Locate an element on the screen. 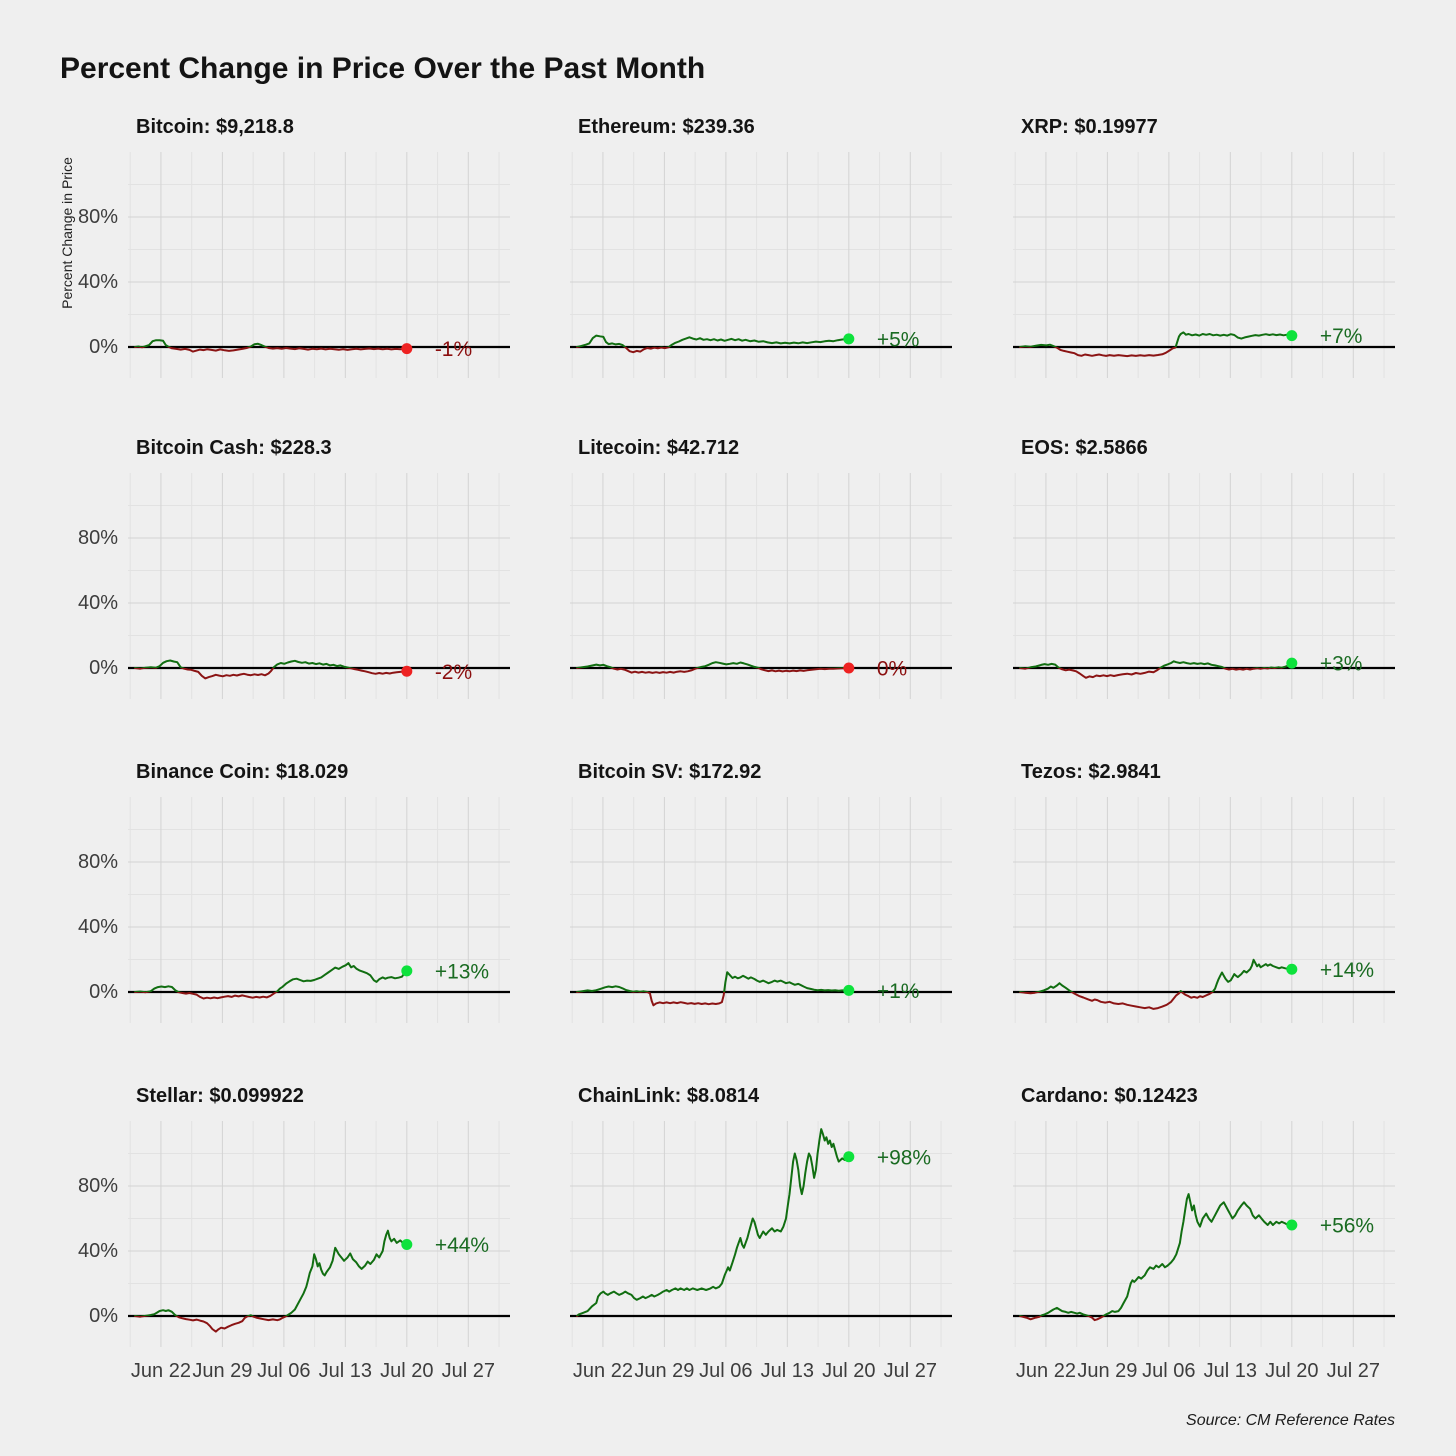 The width and height of the screenshot is (1456, 1456). chart-panel-bitcoin-cash: -2% is located at coordinates (319, 586).